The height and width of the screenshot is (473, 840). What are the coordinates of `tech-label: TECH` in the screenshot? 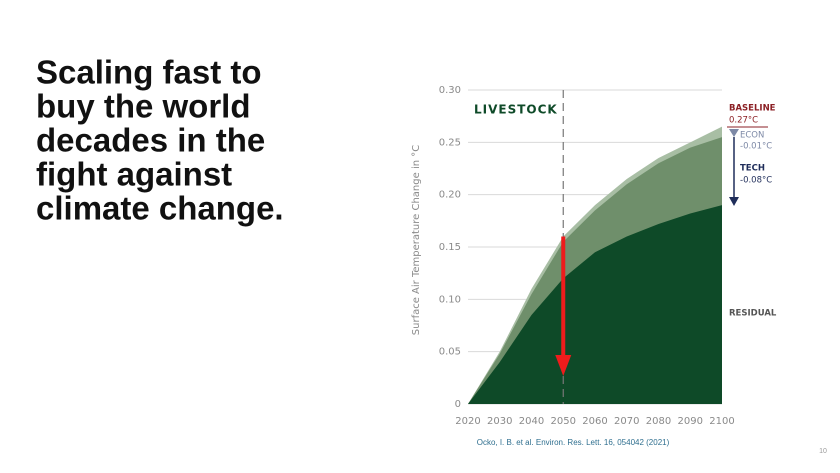 It's located at (752, 169).